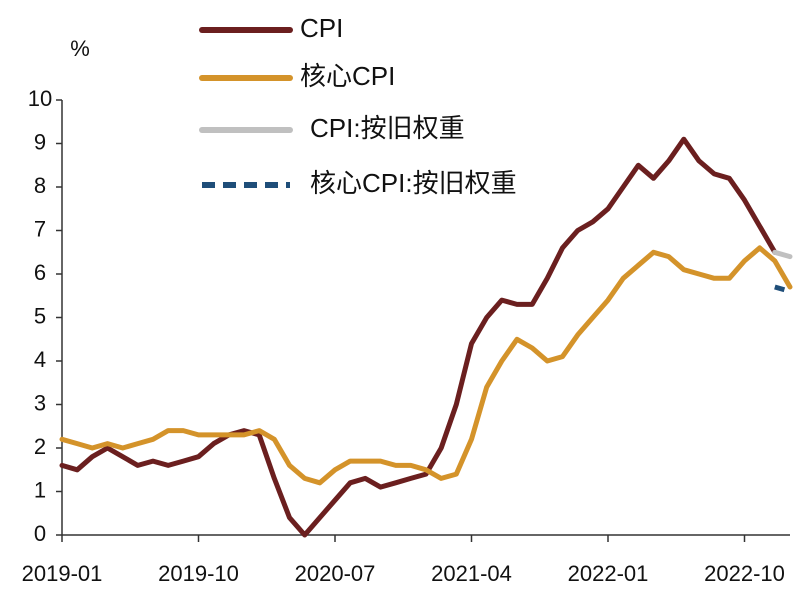 This screenshot has width=810, height=592. What do you see at coordinates (40, 489) in the screenshot?
I see `y-tick-label: 1` at bounding box center [40, 489].